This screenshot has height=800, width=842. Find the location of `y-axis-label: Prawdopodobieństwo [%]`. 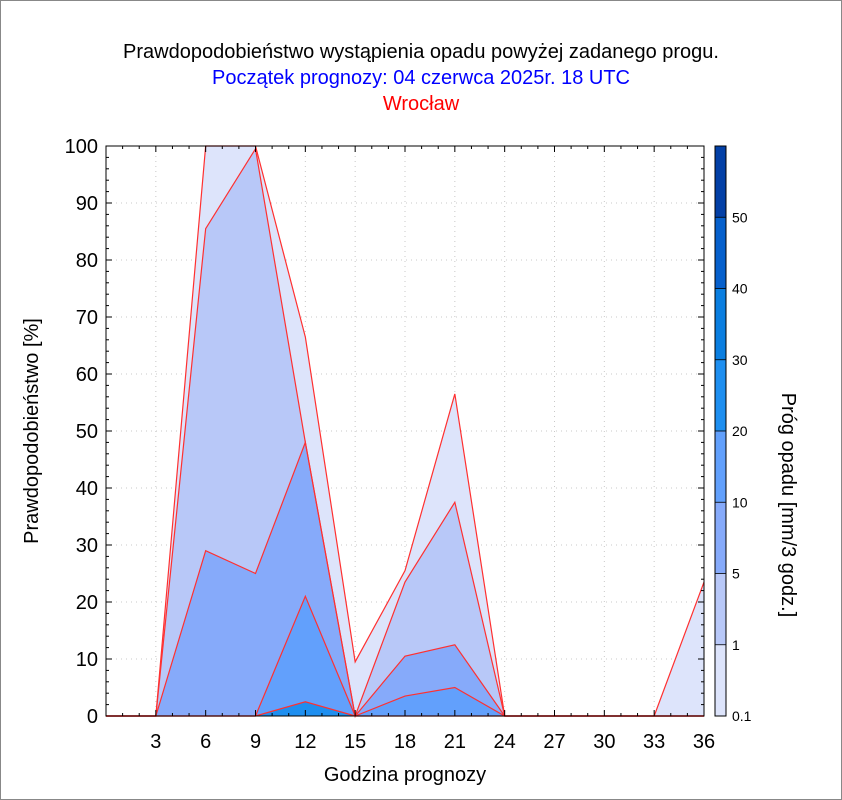

y-axis-label: Prawdopodobieństwo [%] is located at coordinates (32, 431).